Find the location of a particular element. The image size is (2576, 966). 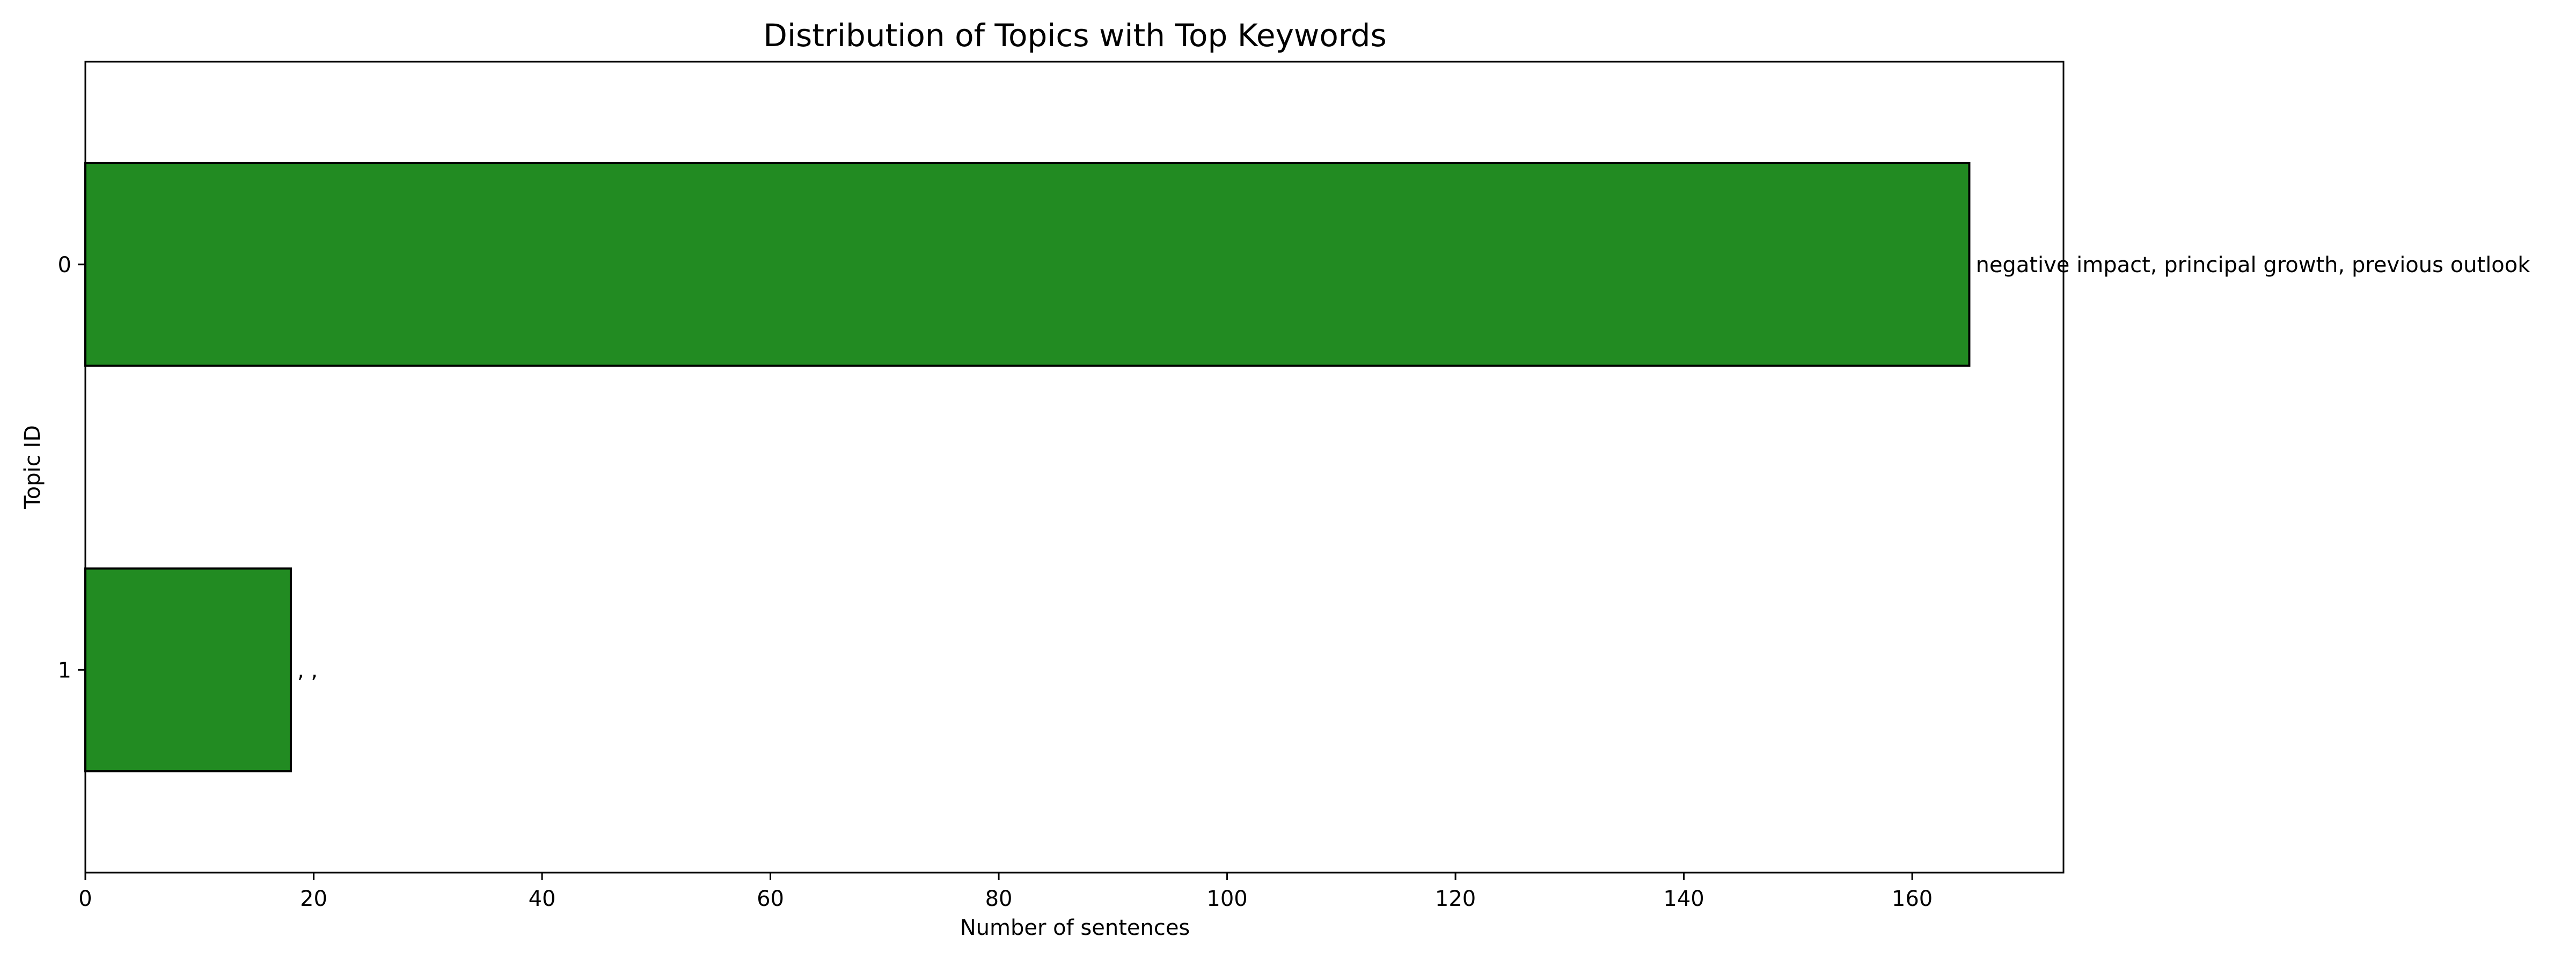

x-tick-label: 100 is located at coordinates (1226, 899).